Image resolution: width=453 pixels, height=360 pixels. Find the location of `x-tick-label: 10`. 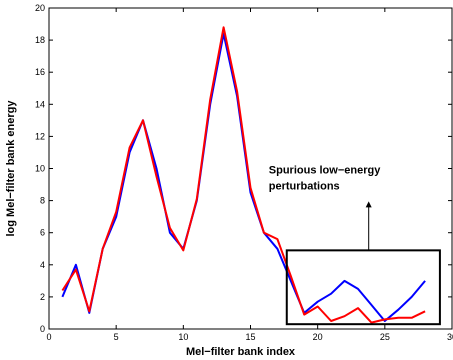

x-tick-label: 10 is located at coordinates (183, 337).